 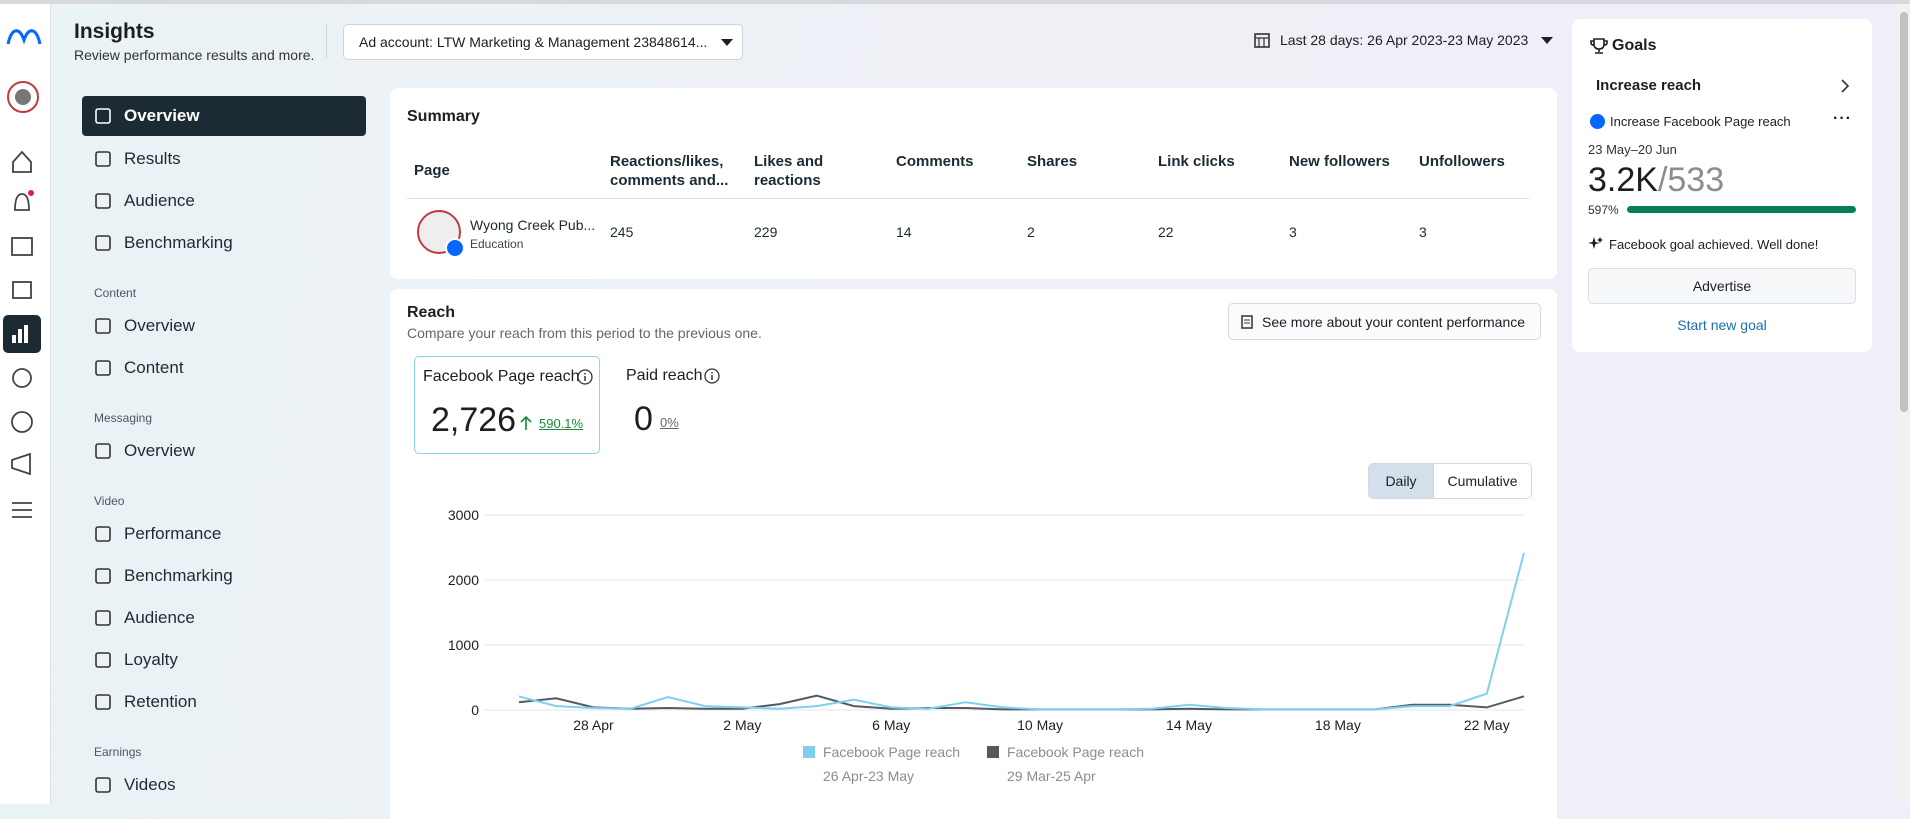 What do you see at coordinates (22, 378) in the screenshot?
I see `inbox-icon` at bounding box center [22, 378].